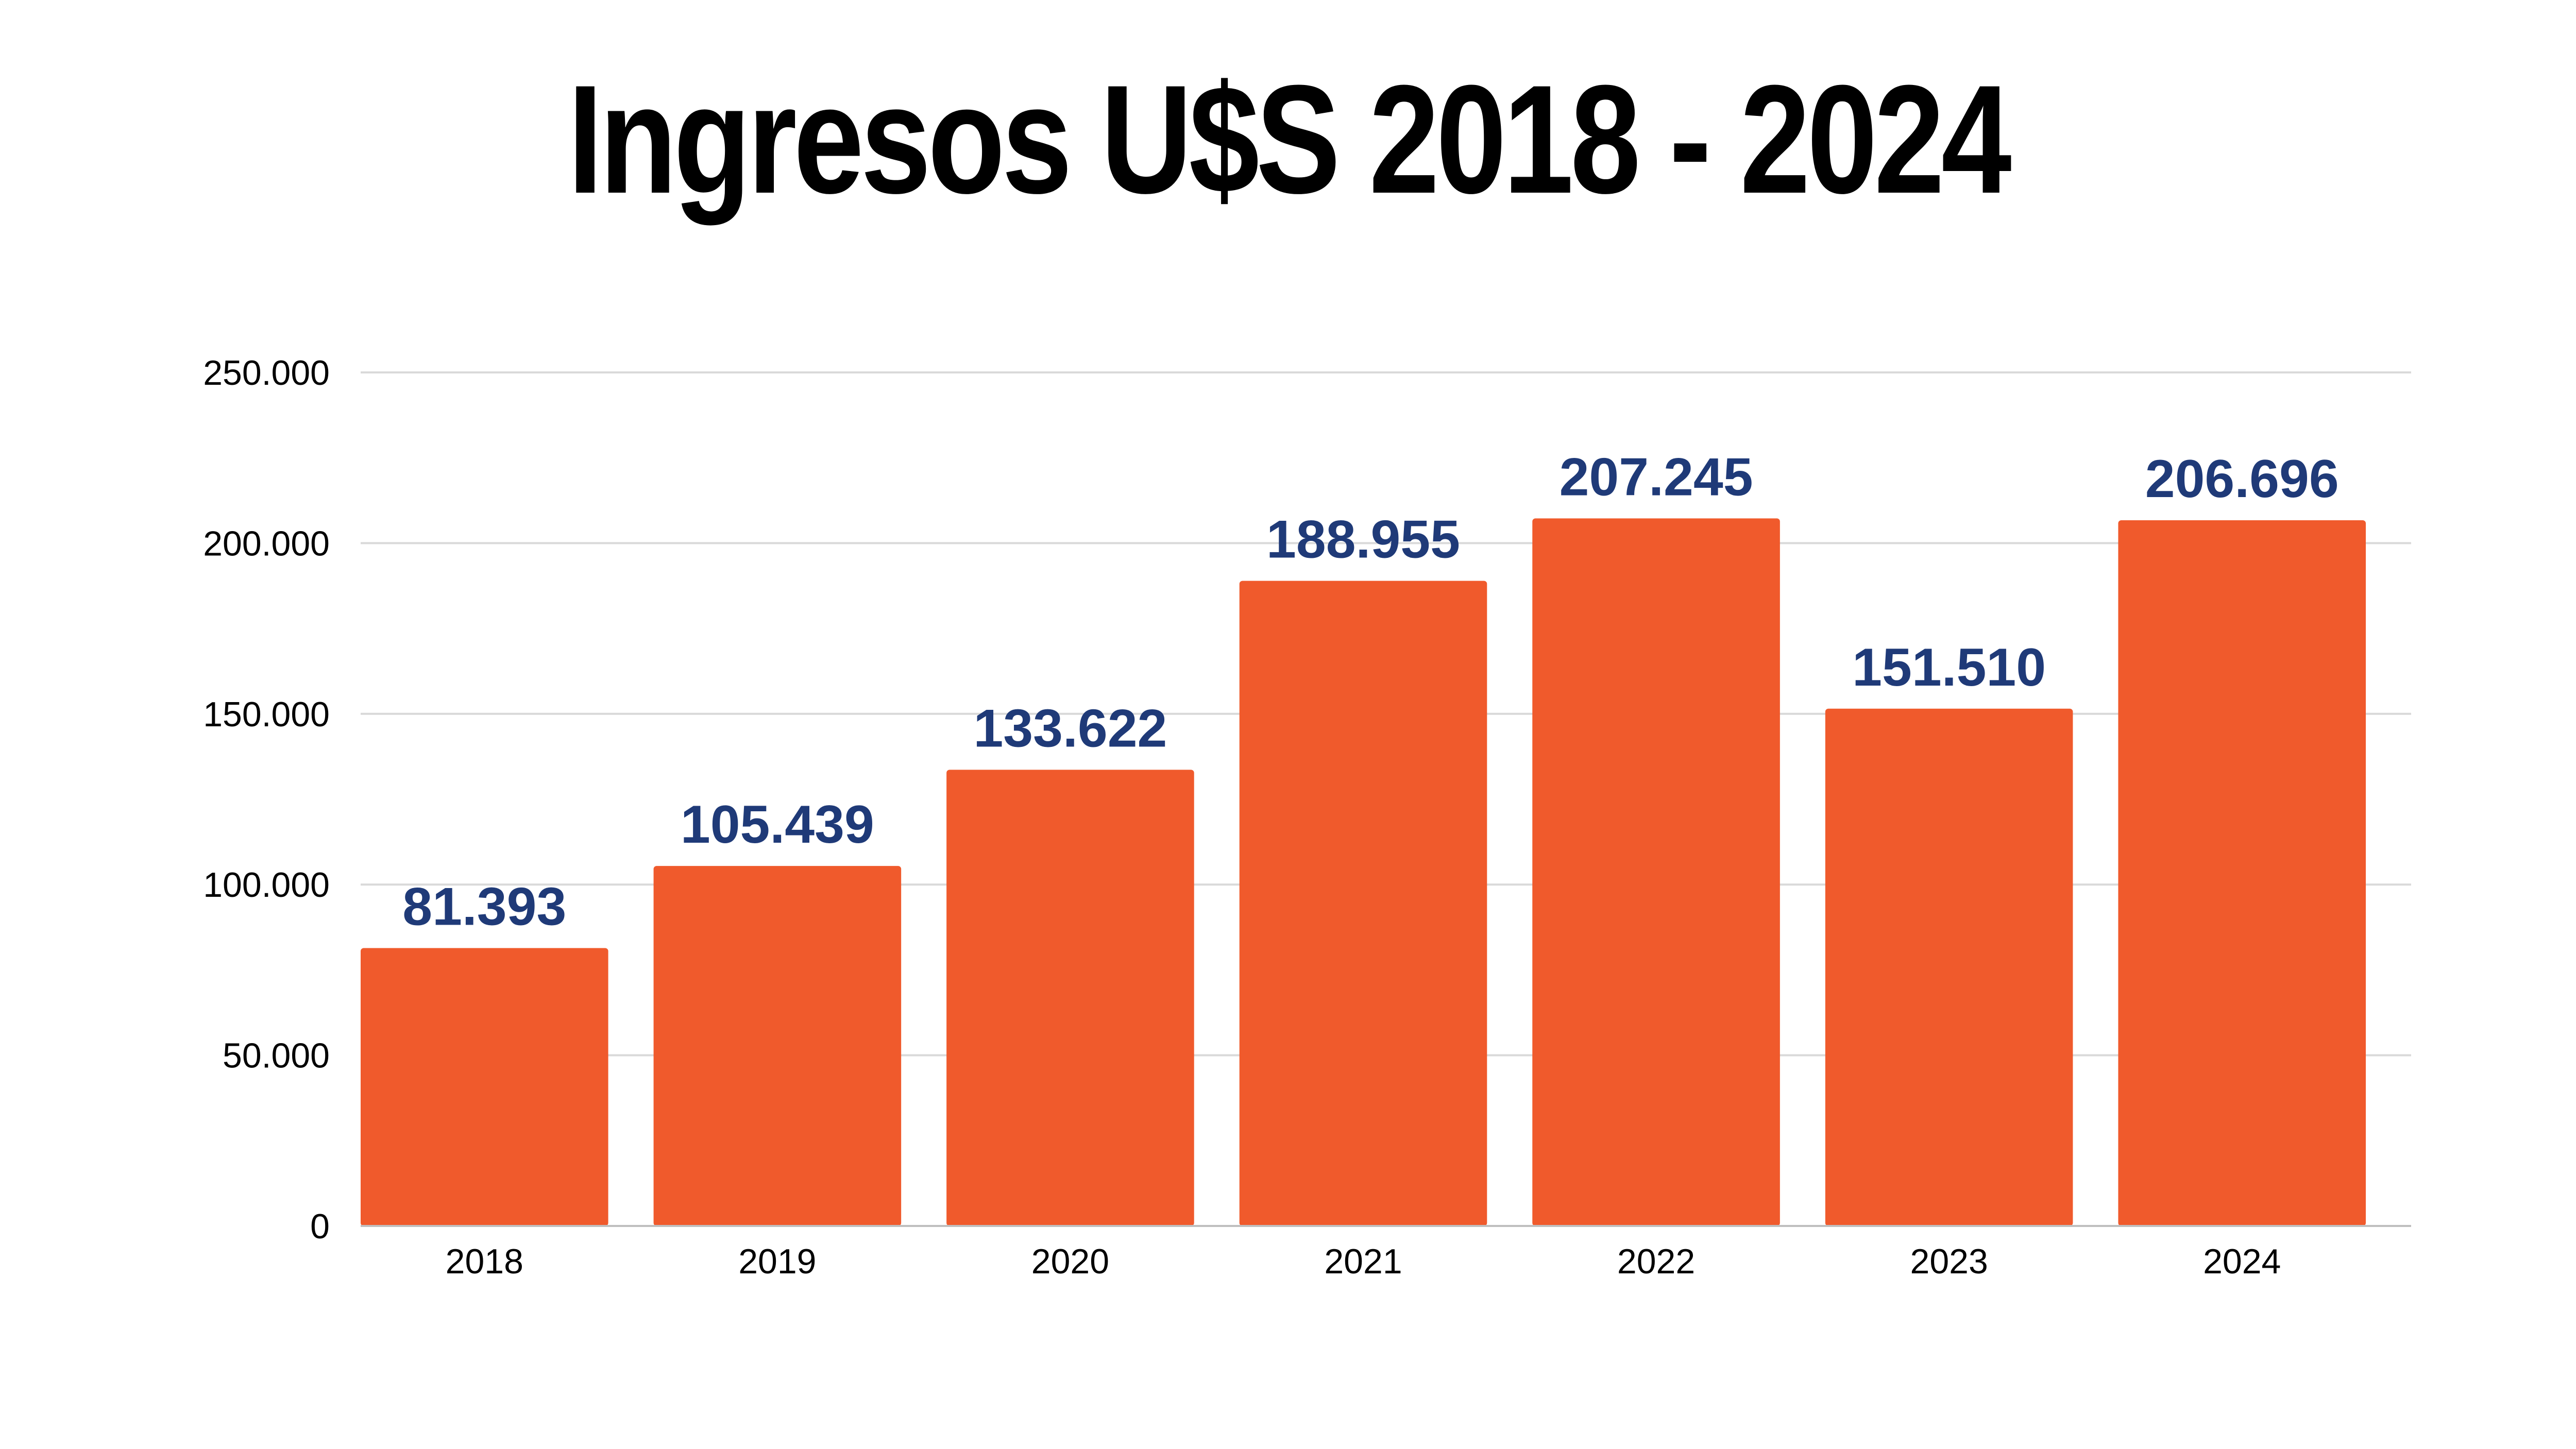 This screenshot has width=2576, height=1449. What do you see at coordinates (777, 825) in the screenshot?
I see `data-label-2019: 105.439` at bounding box center [777, 825].